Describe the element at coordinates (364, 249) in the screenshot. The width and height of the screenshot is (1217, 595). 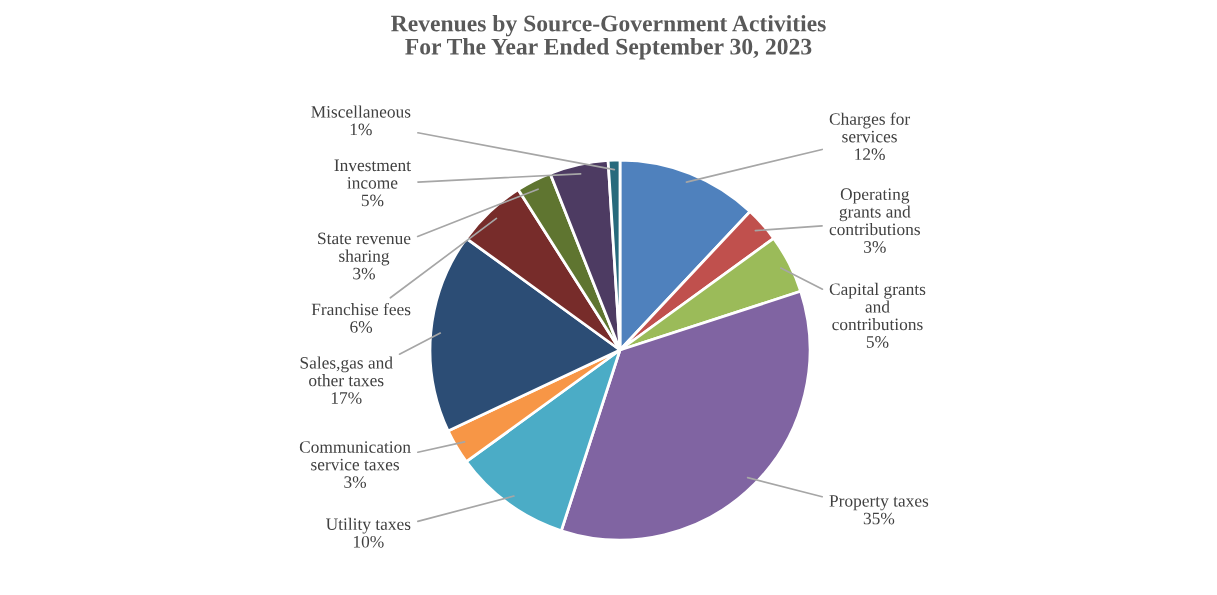
I see `slice-label: State revenue sharing` at that location.